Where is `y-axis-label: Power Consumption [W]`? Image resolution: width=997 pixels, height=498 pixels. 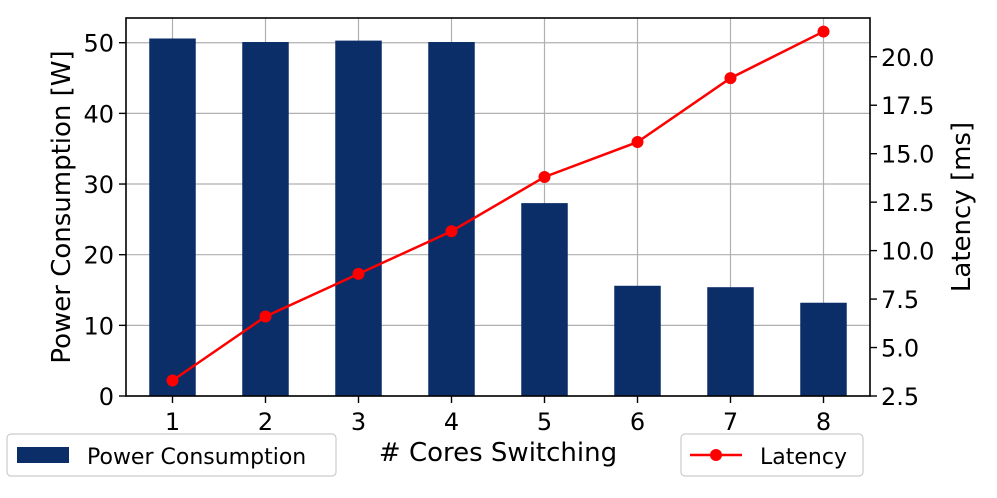 y-axis-label: Power Consumption [W] is located at coordinates (62, 206).